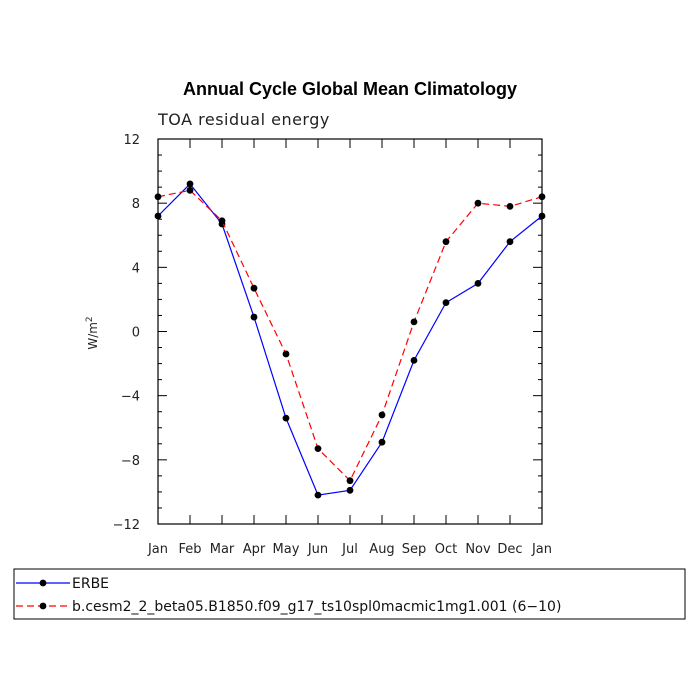  What do you see at coordinates (126, 525) in the screenshot?
I see `y-tick-label: −12` at bounding box center [126, 525].